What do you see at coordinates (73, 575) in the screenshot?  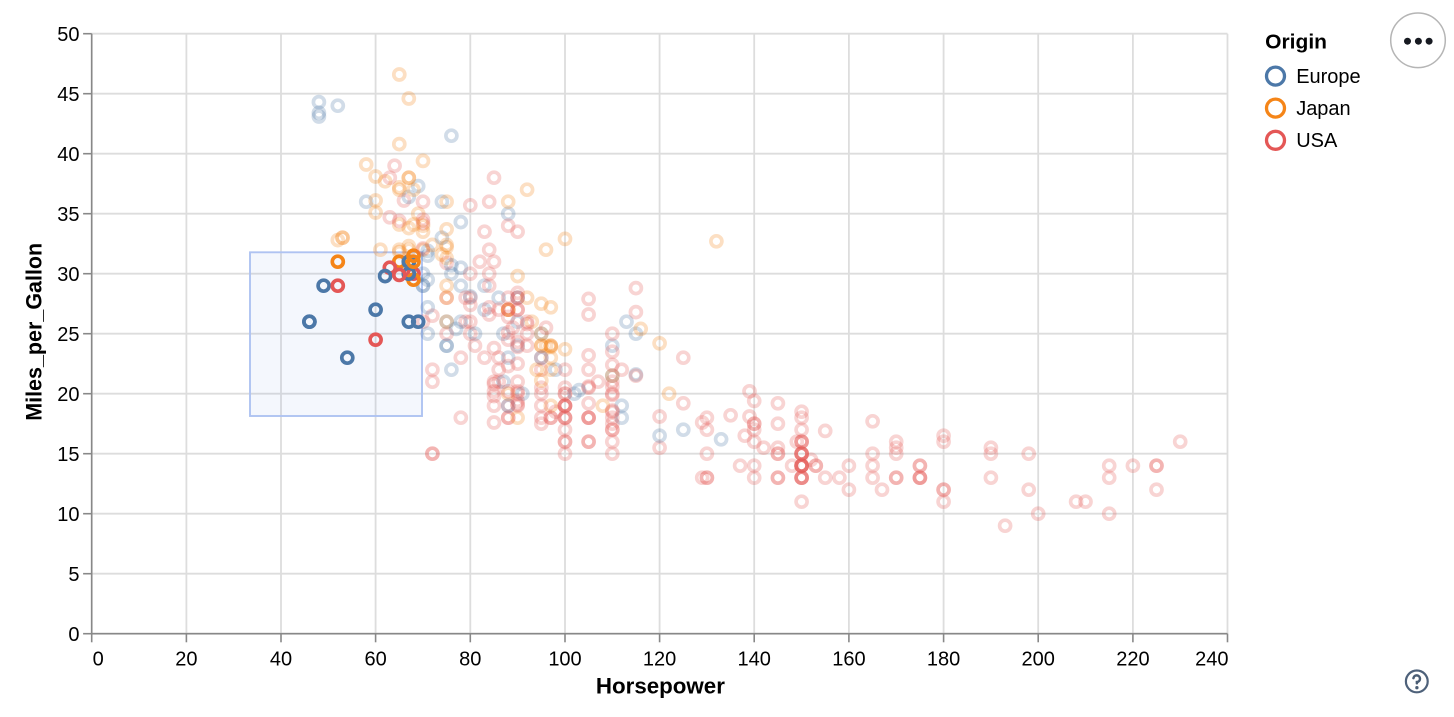 I see `svg-text: 5` at bounding box center [73, 575].